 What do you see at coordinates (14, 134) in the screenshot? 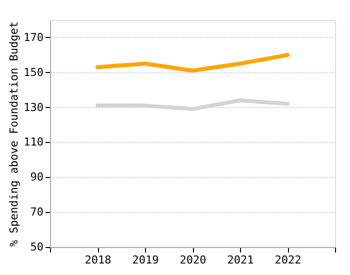
I see `y-axis-title: % Spending above Foundation Budget` at bounding box center [14, 134].